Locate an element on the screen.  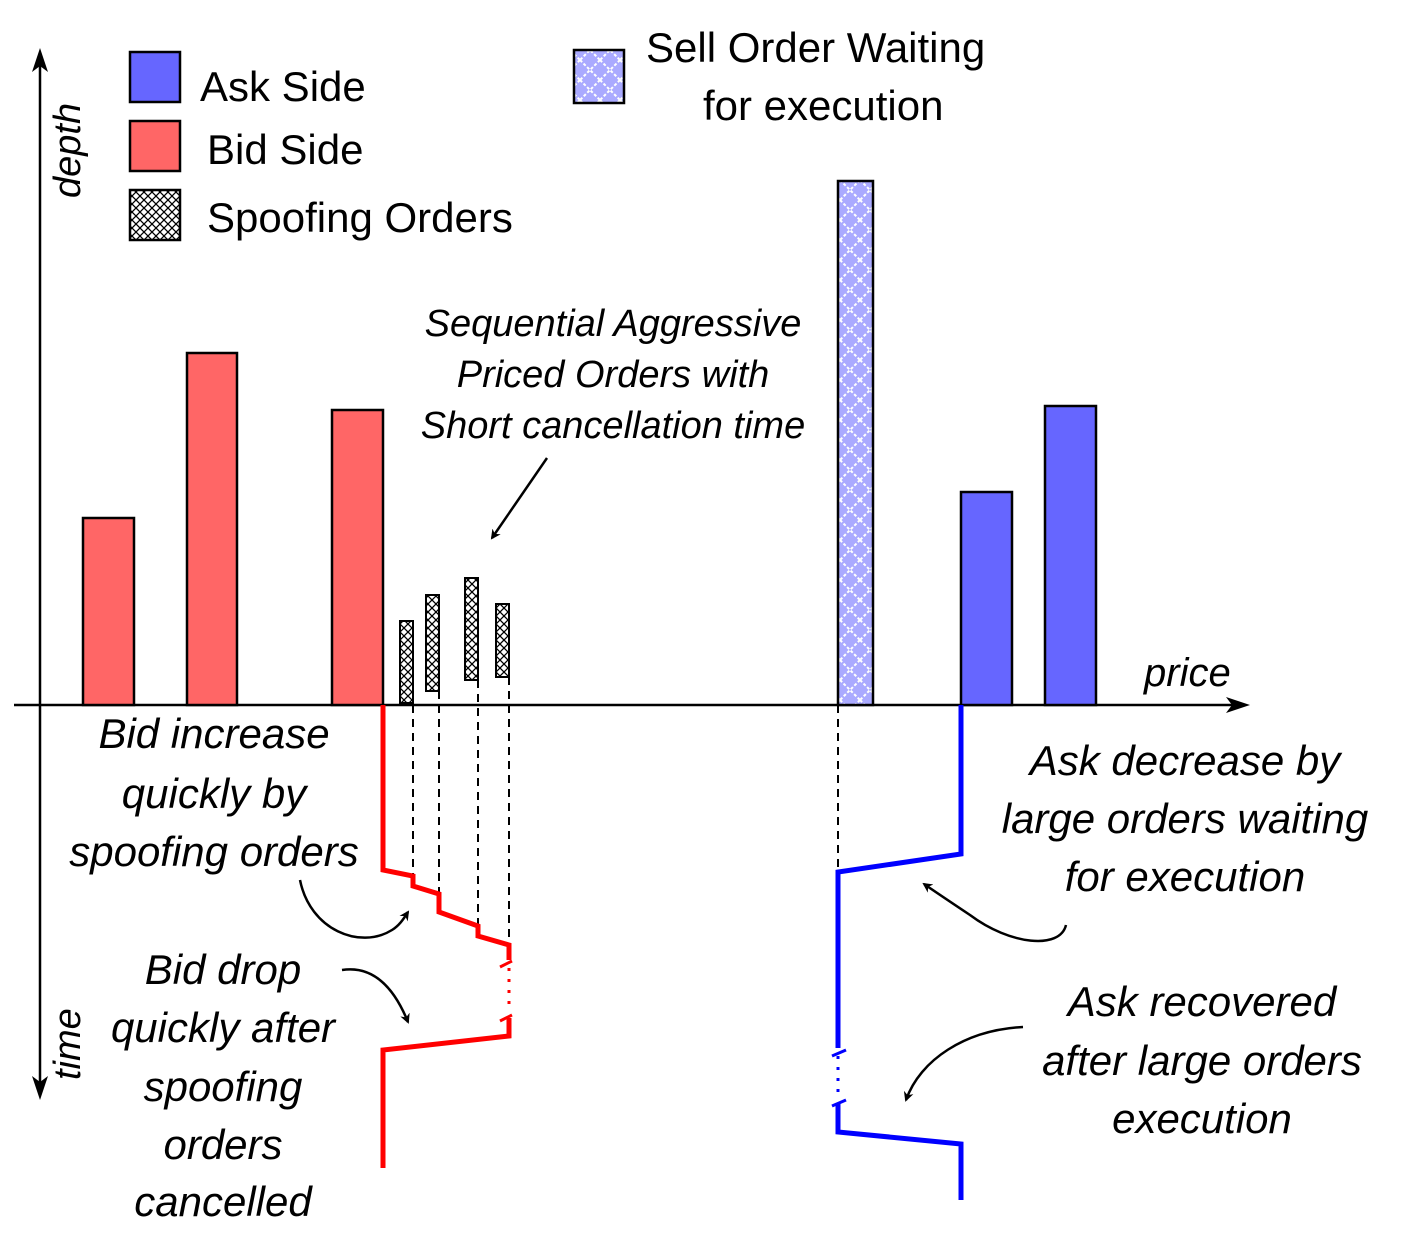
price-axis-arrow-icon is located at coordinates (1238, 705).